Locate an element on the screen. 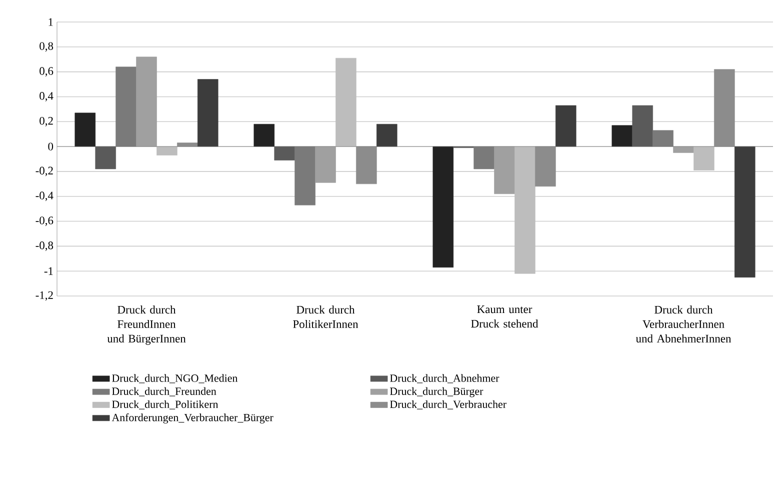  y-tick-label: -0,8 is located at coordinates (45, 246).